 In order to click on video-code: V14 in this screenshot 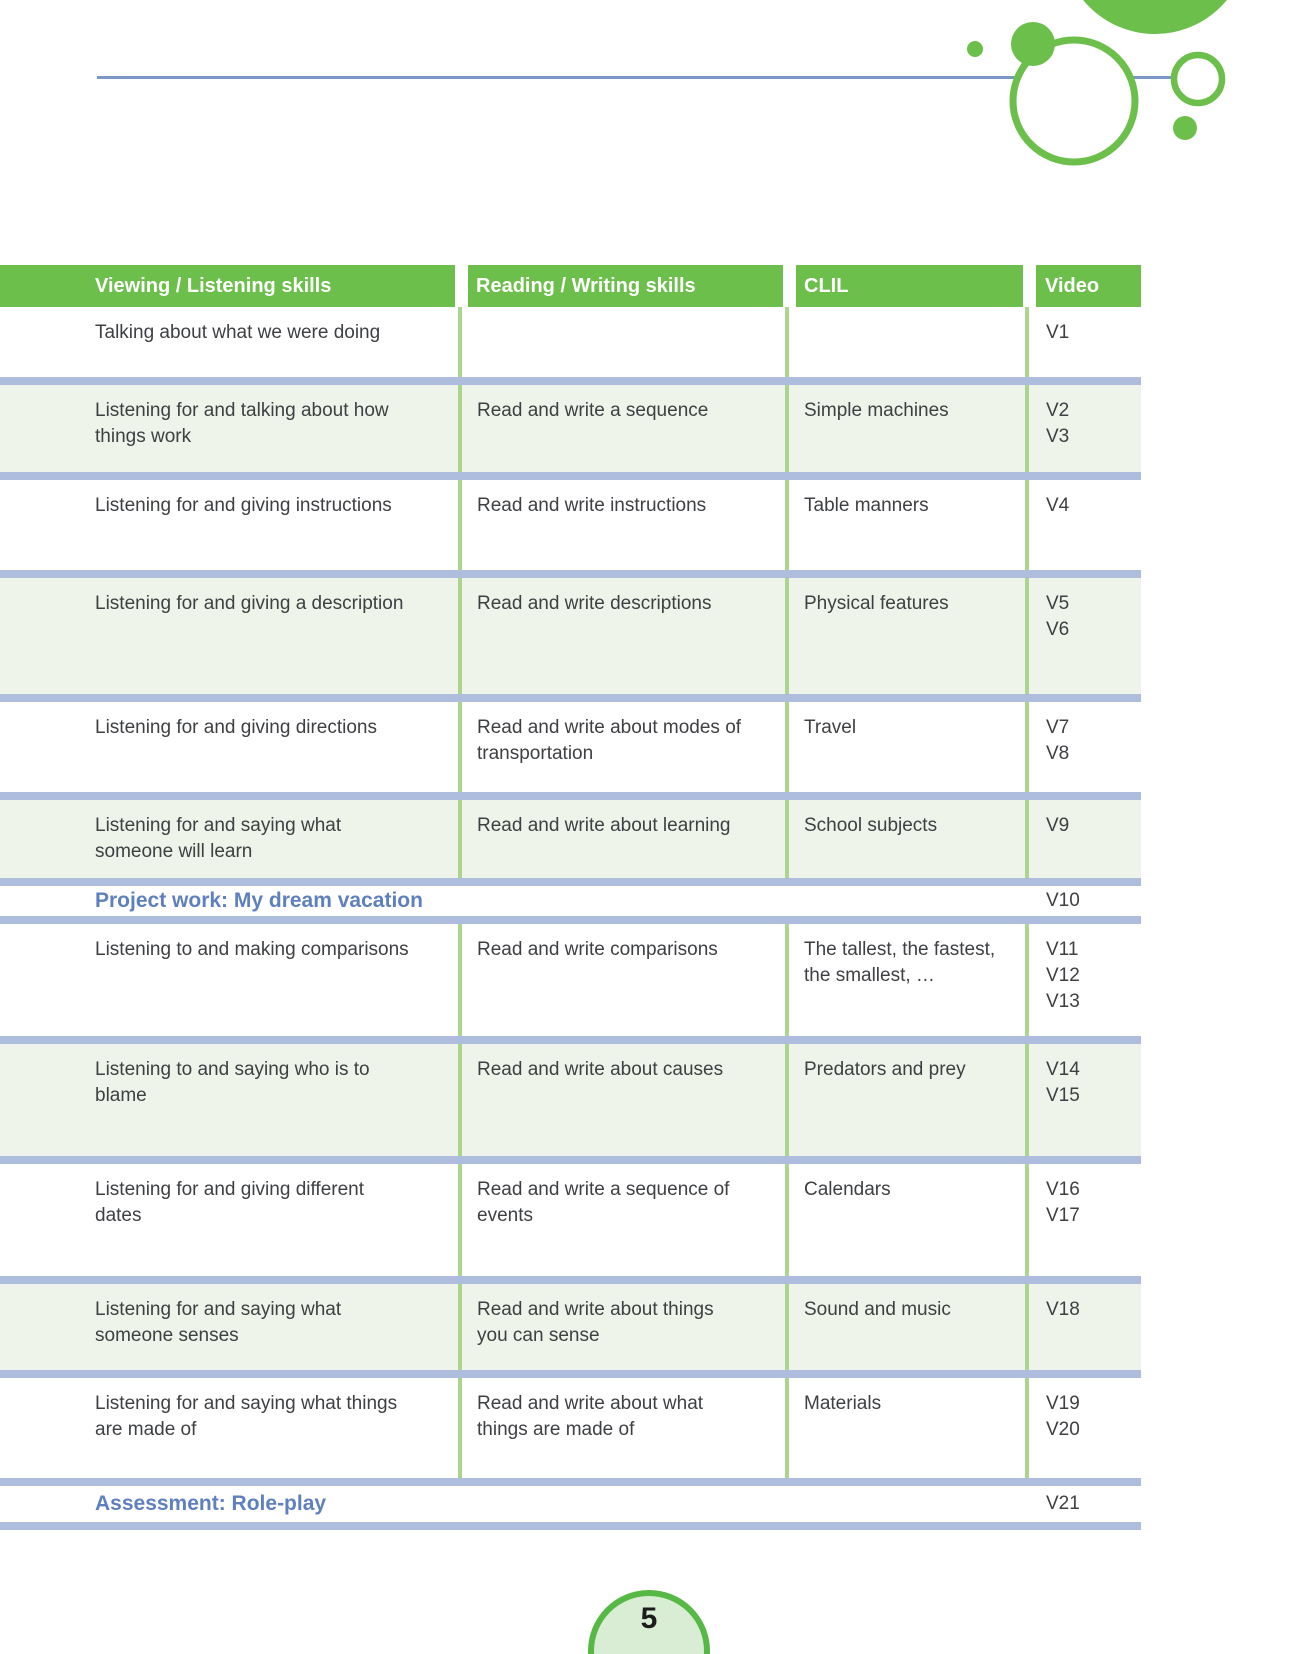, I will do `click(1063, 1069)`.